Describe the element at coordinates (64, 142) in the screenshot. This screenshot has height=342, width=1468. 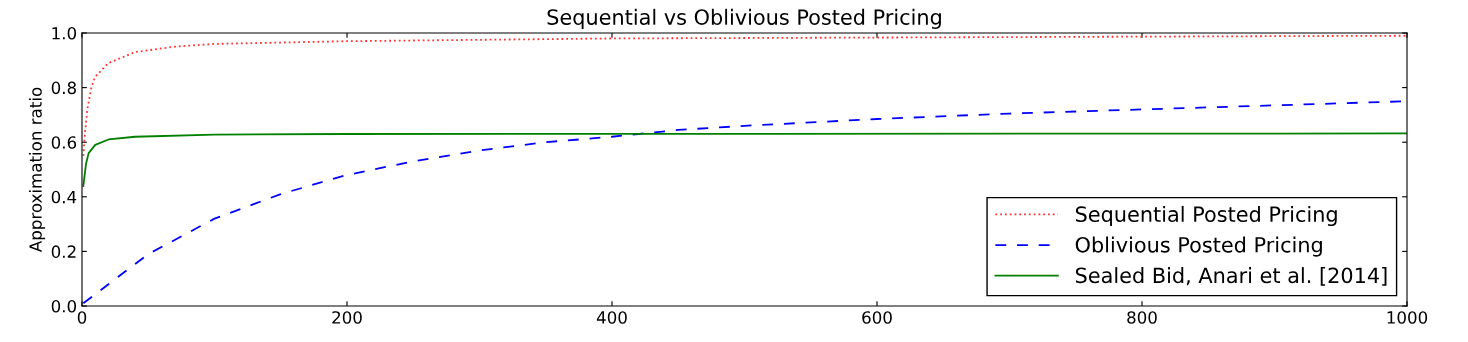
I see `y-tick-label: 0.6` at that location.